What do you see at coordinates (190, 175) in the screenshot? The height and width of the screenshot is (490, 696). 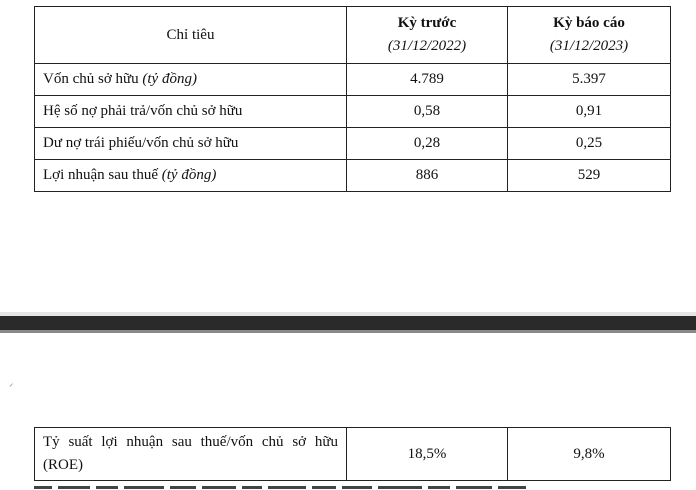 I see `row-label: Lợi nhuận sau thuế (tỷ đồng)` at bounding box center [190, 175].